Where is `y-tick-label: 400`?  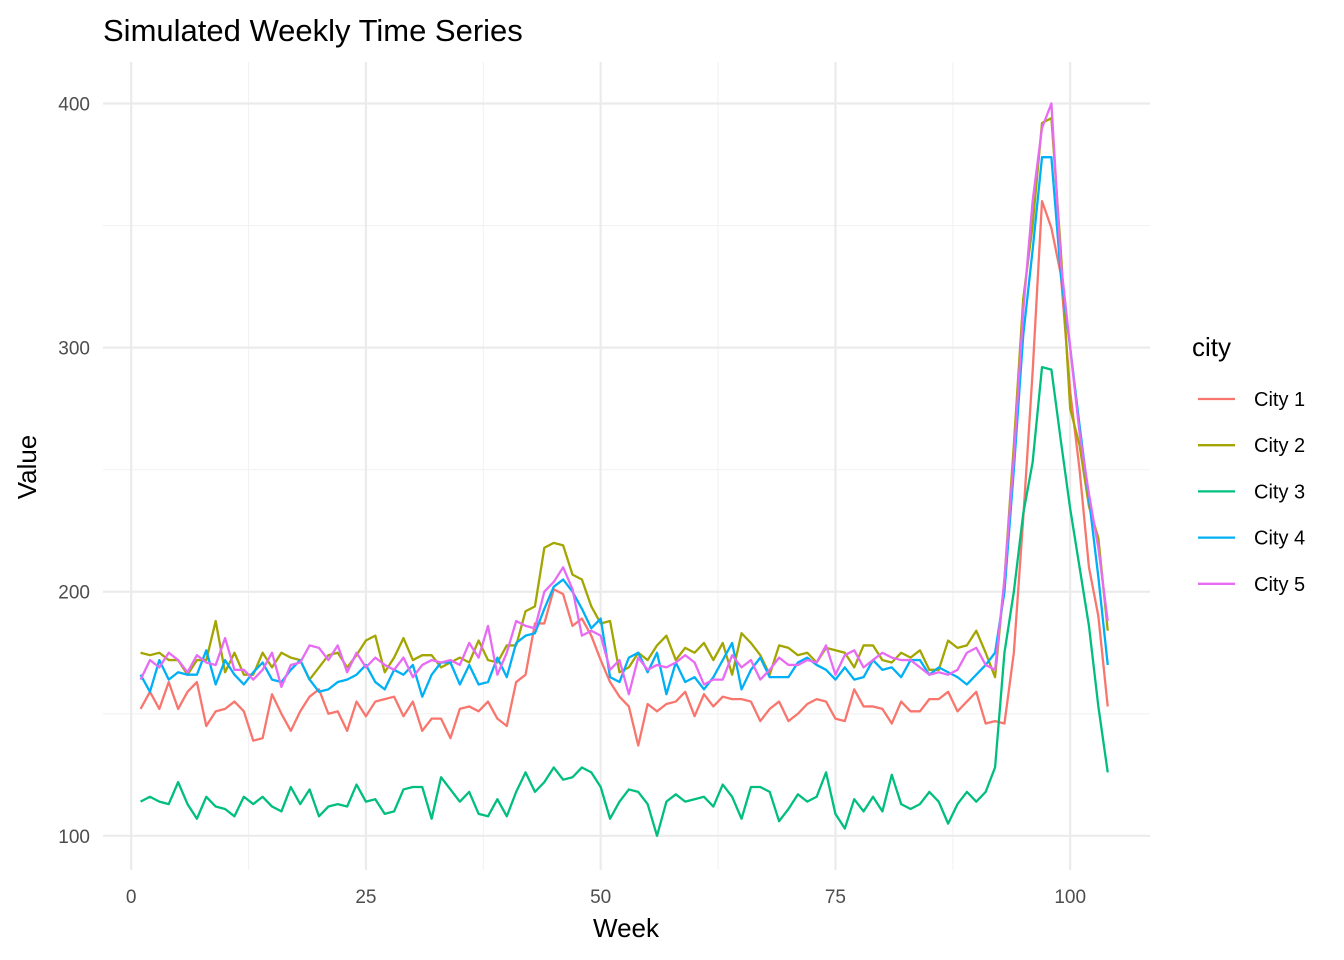 y-tick-label: 400 is located at coordinates (74, 104).